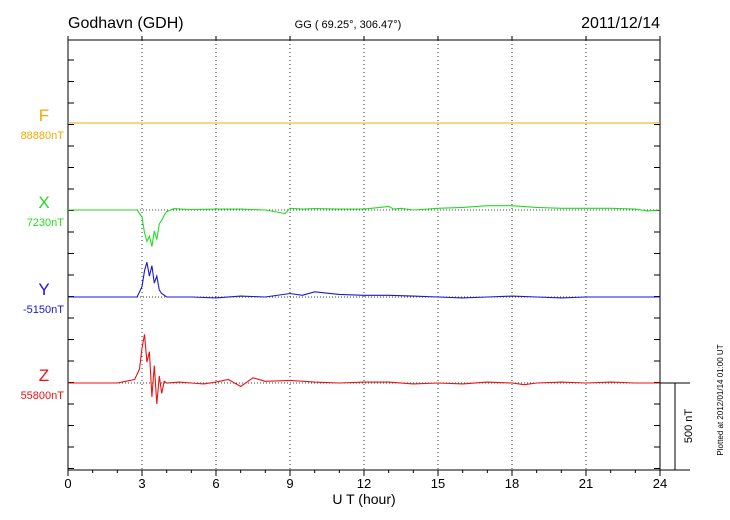  What do you see at coordinates (43, 254) in the screenshot?
I see `component-labels: F 88880nT X 7230nT Y -5150nT Z 55800nT` at bounding box center [43, 254].